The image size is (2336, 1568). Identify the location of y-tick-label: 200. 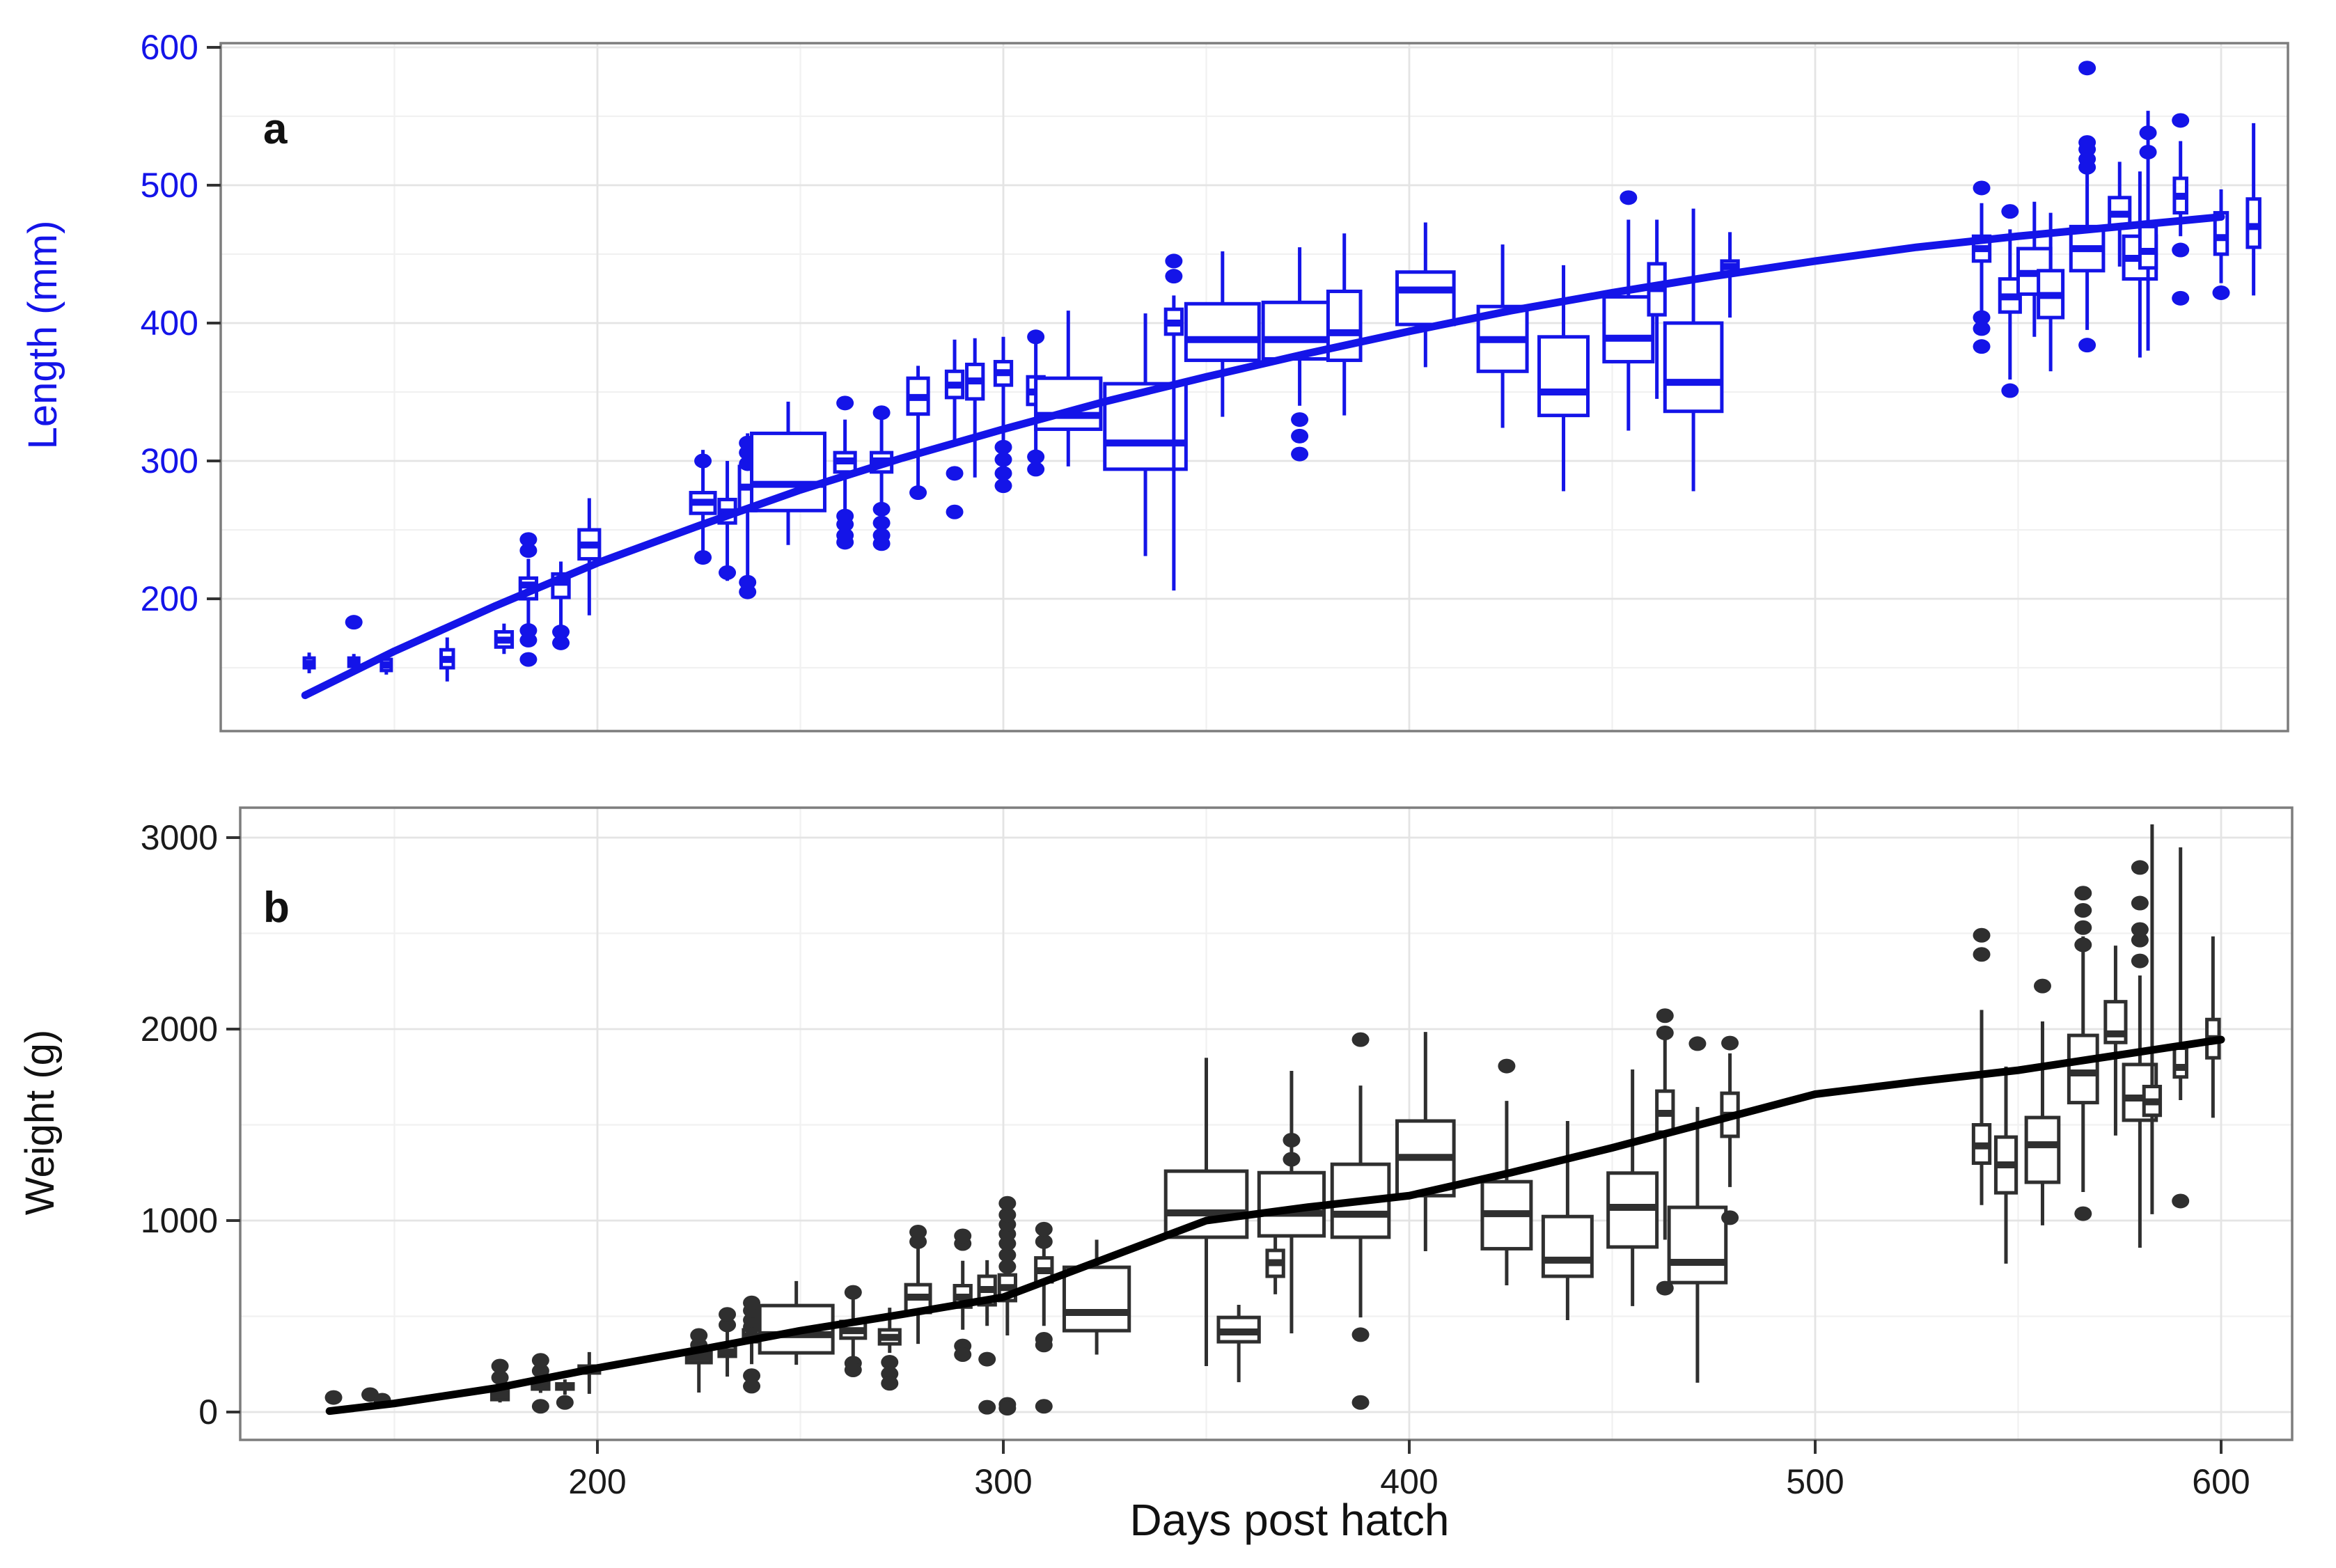
(169, 598).